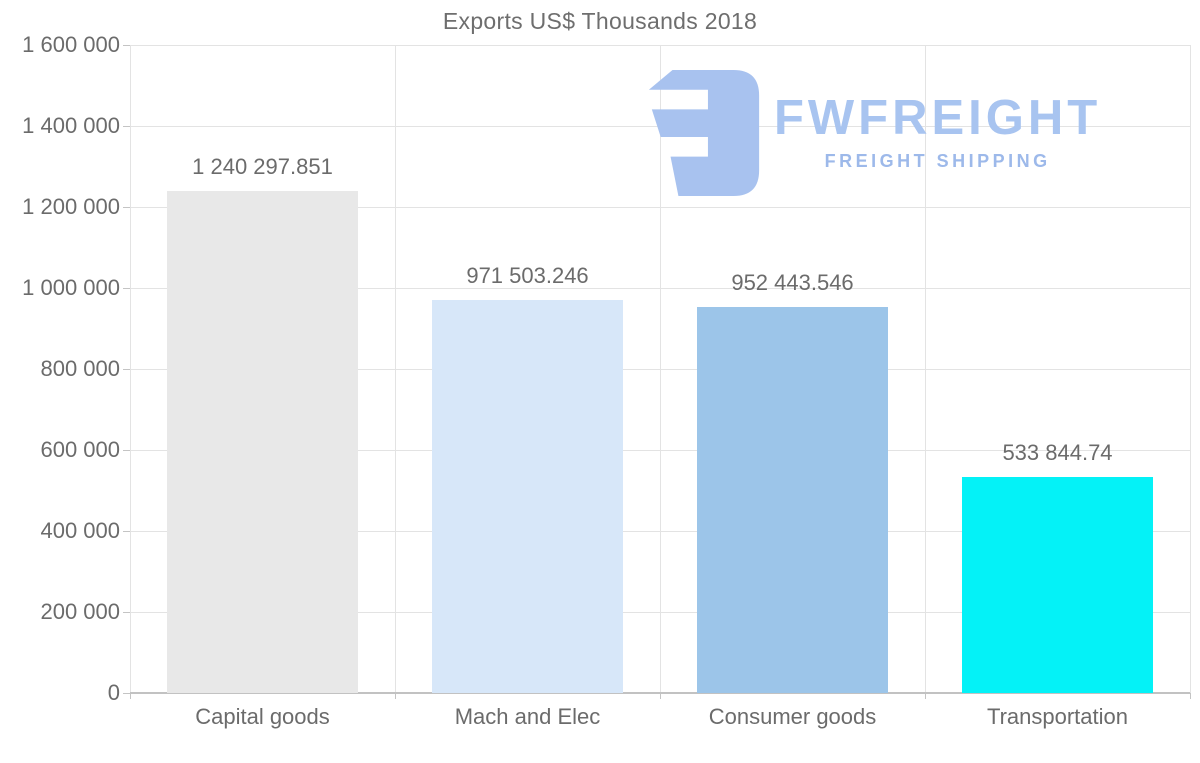  I want to click on y-axis-label: 1 200 000, so click(71, 206).